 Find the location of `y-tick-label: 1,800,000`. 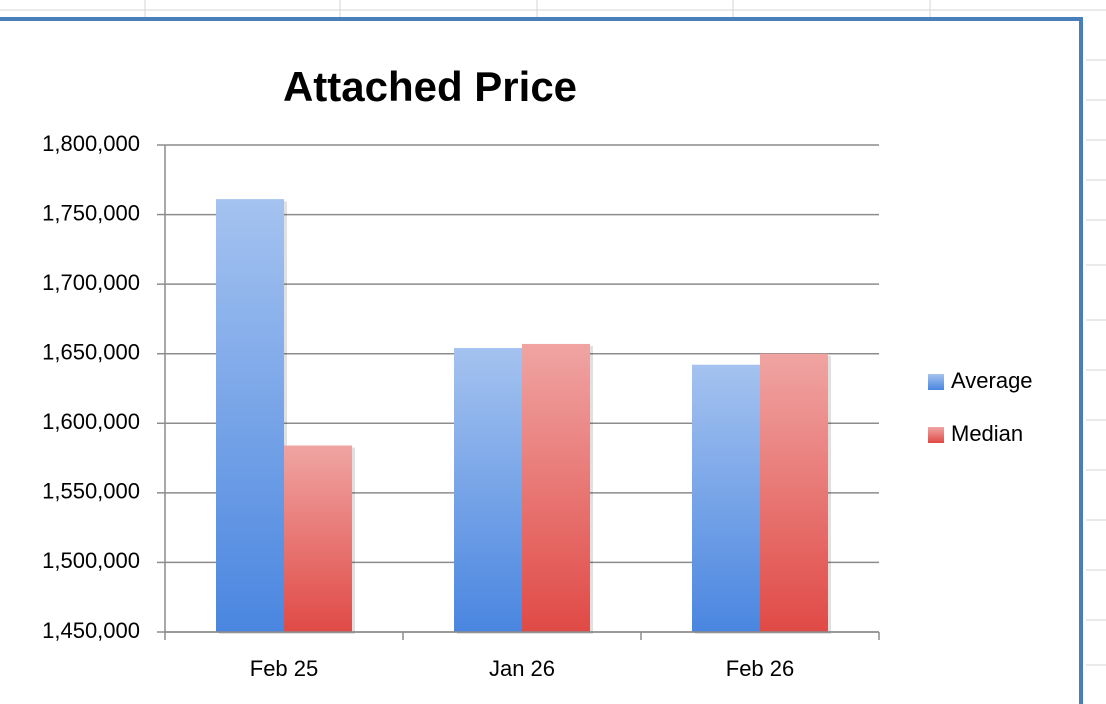

y-tick-label: 1,800,000 is located at coordinates (91, 143).